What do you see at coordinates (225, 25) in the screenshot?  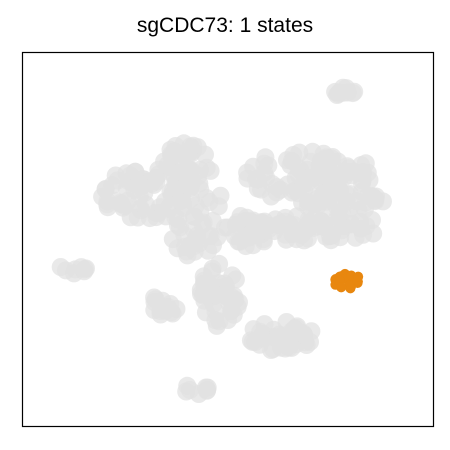 I see `chart-title: sgCDC73: 1 states` at bounding box center [225, 25].